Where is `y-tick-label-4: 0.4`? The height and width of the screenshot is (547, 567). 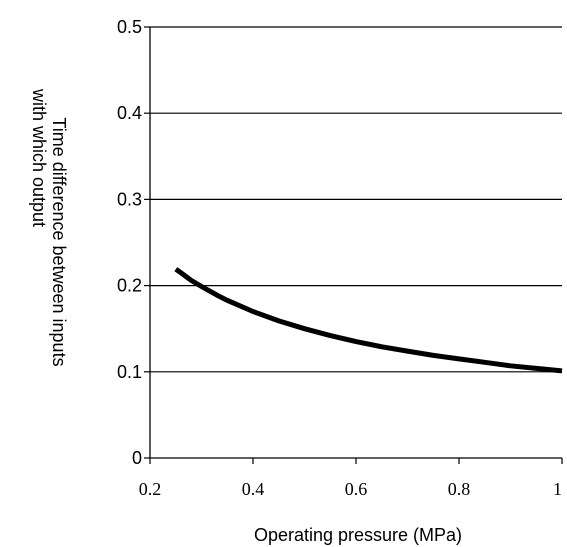 y-tick-label-4: 0.4 is located at coordinates (129, 113).